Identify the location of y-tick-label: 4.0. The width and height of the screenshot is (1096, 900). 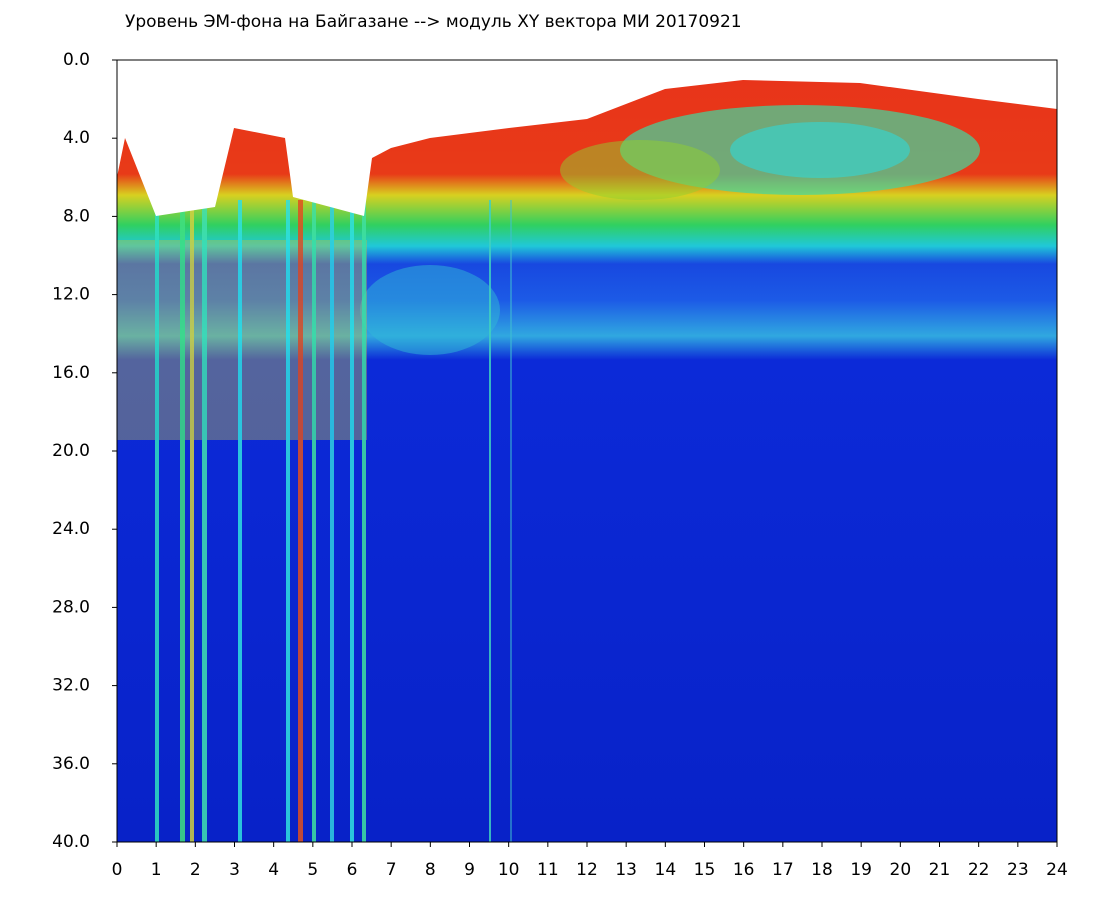
(76, 138).